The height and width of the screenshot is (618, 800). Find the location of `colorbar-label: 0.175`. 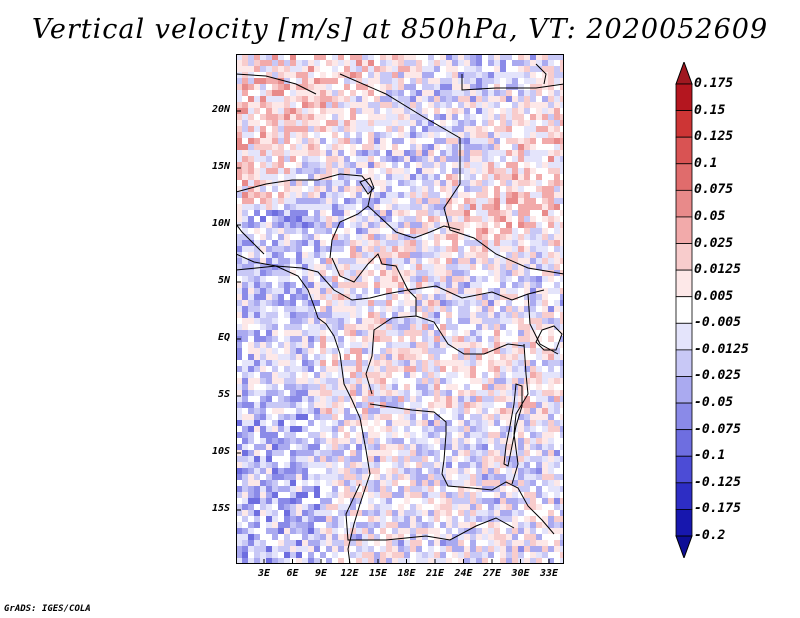

colorbar-label: 0.175 is located at coordinates (714, 83).